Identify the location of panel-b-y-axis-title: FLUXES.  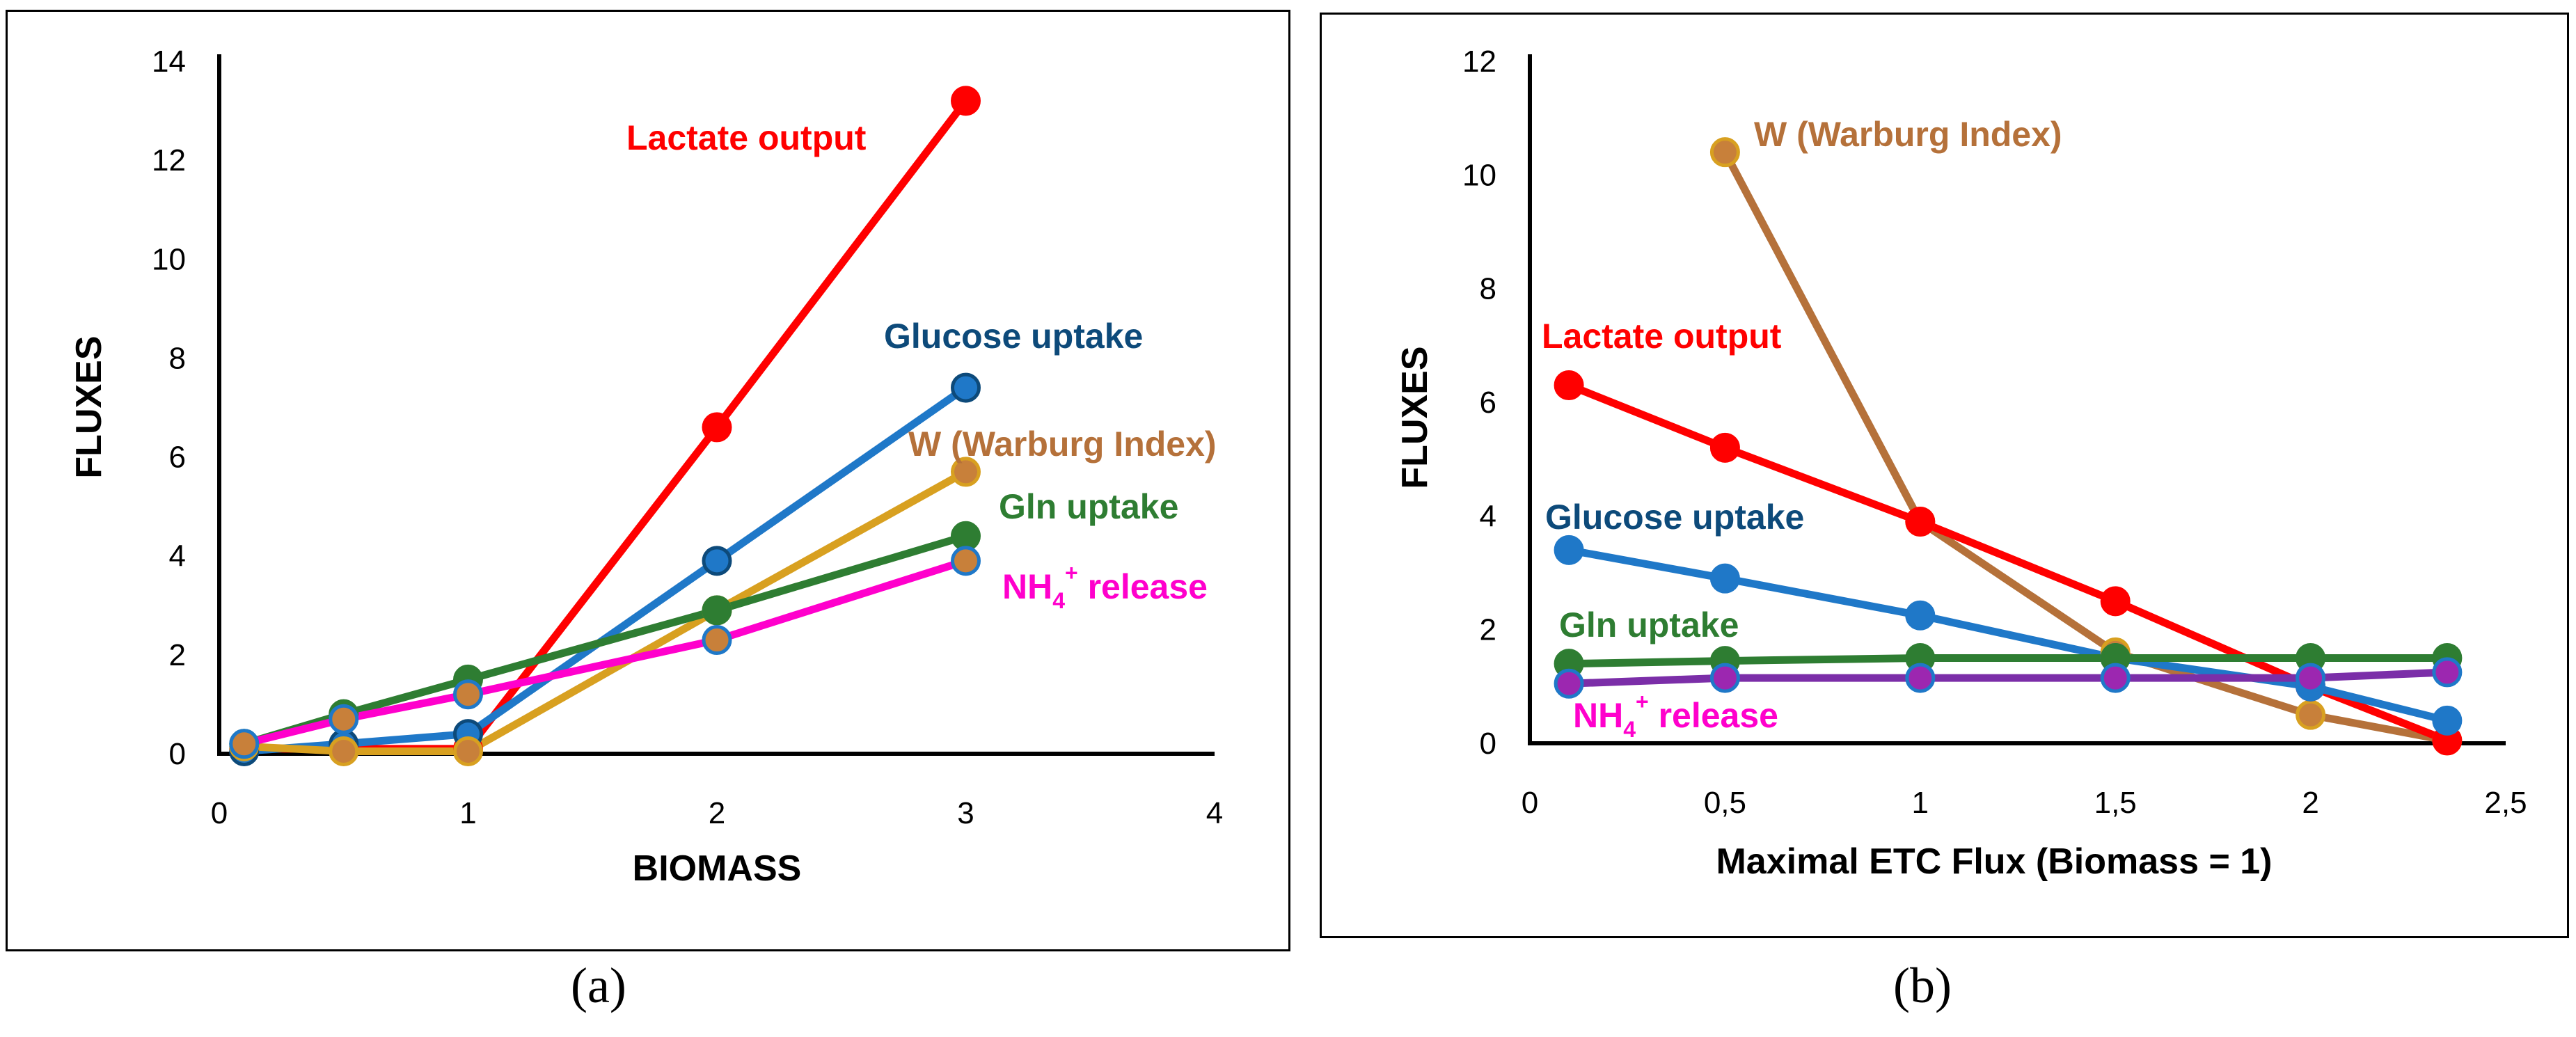
(1415, 417).